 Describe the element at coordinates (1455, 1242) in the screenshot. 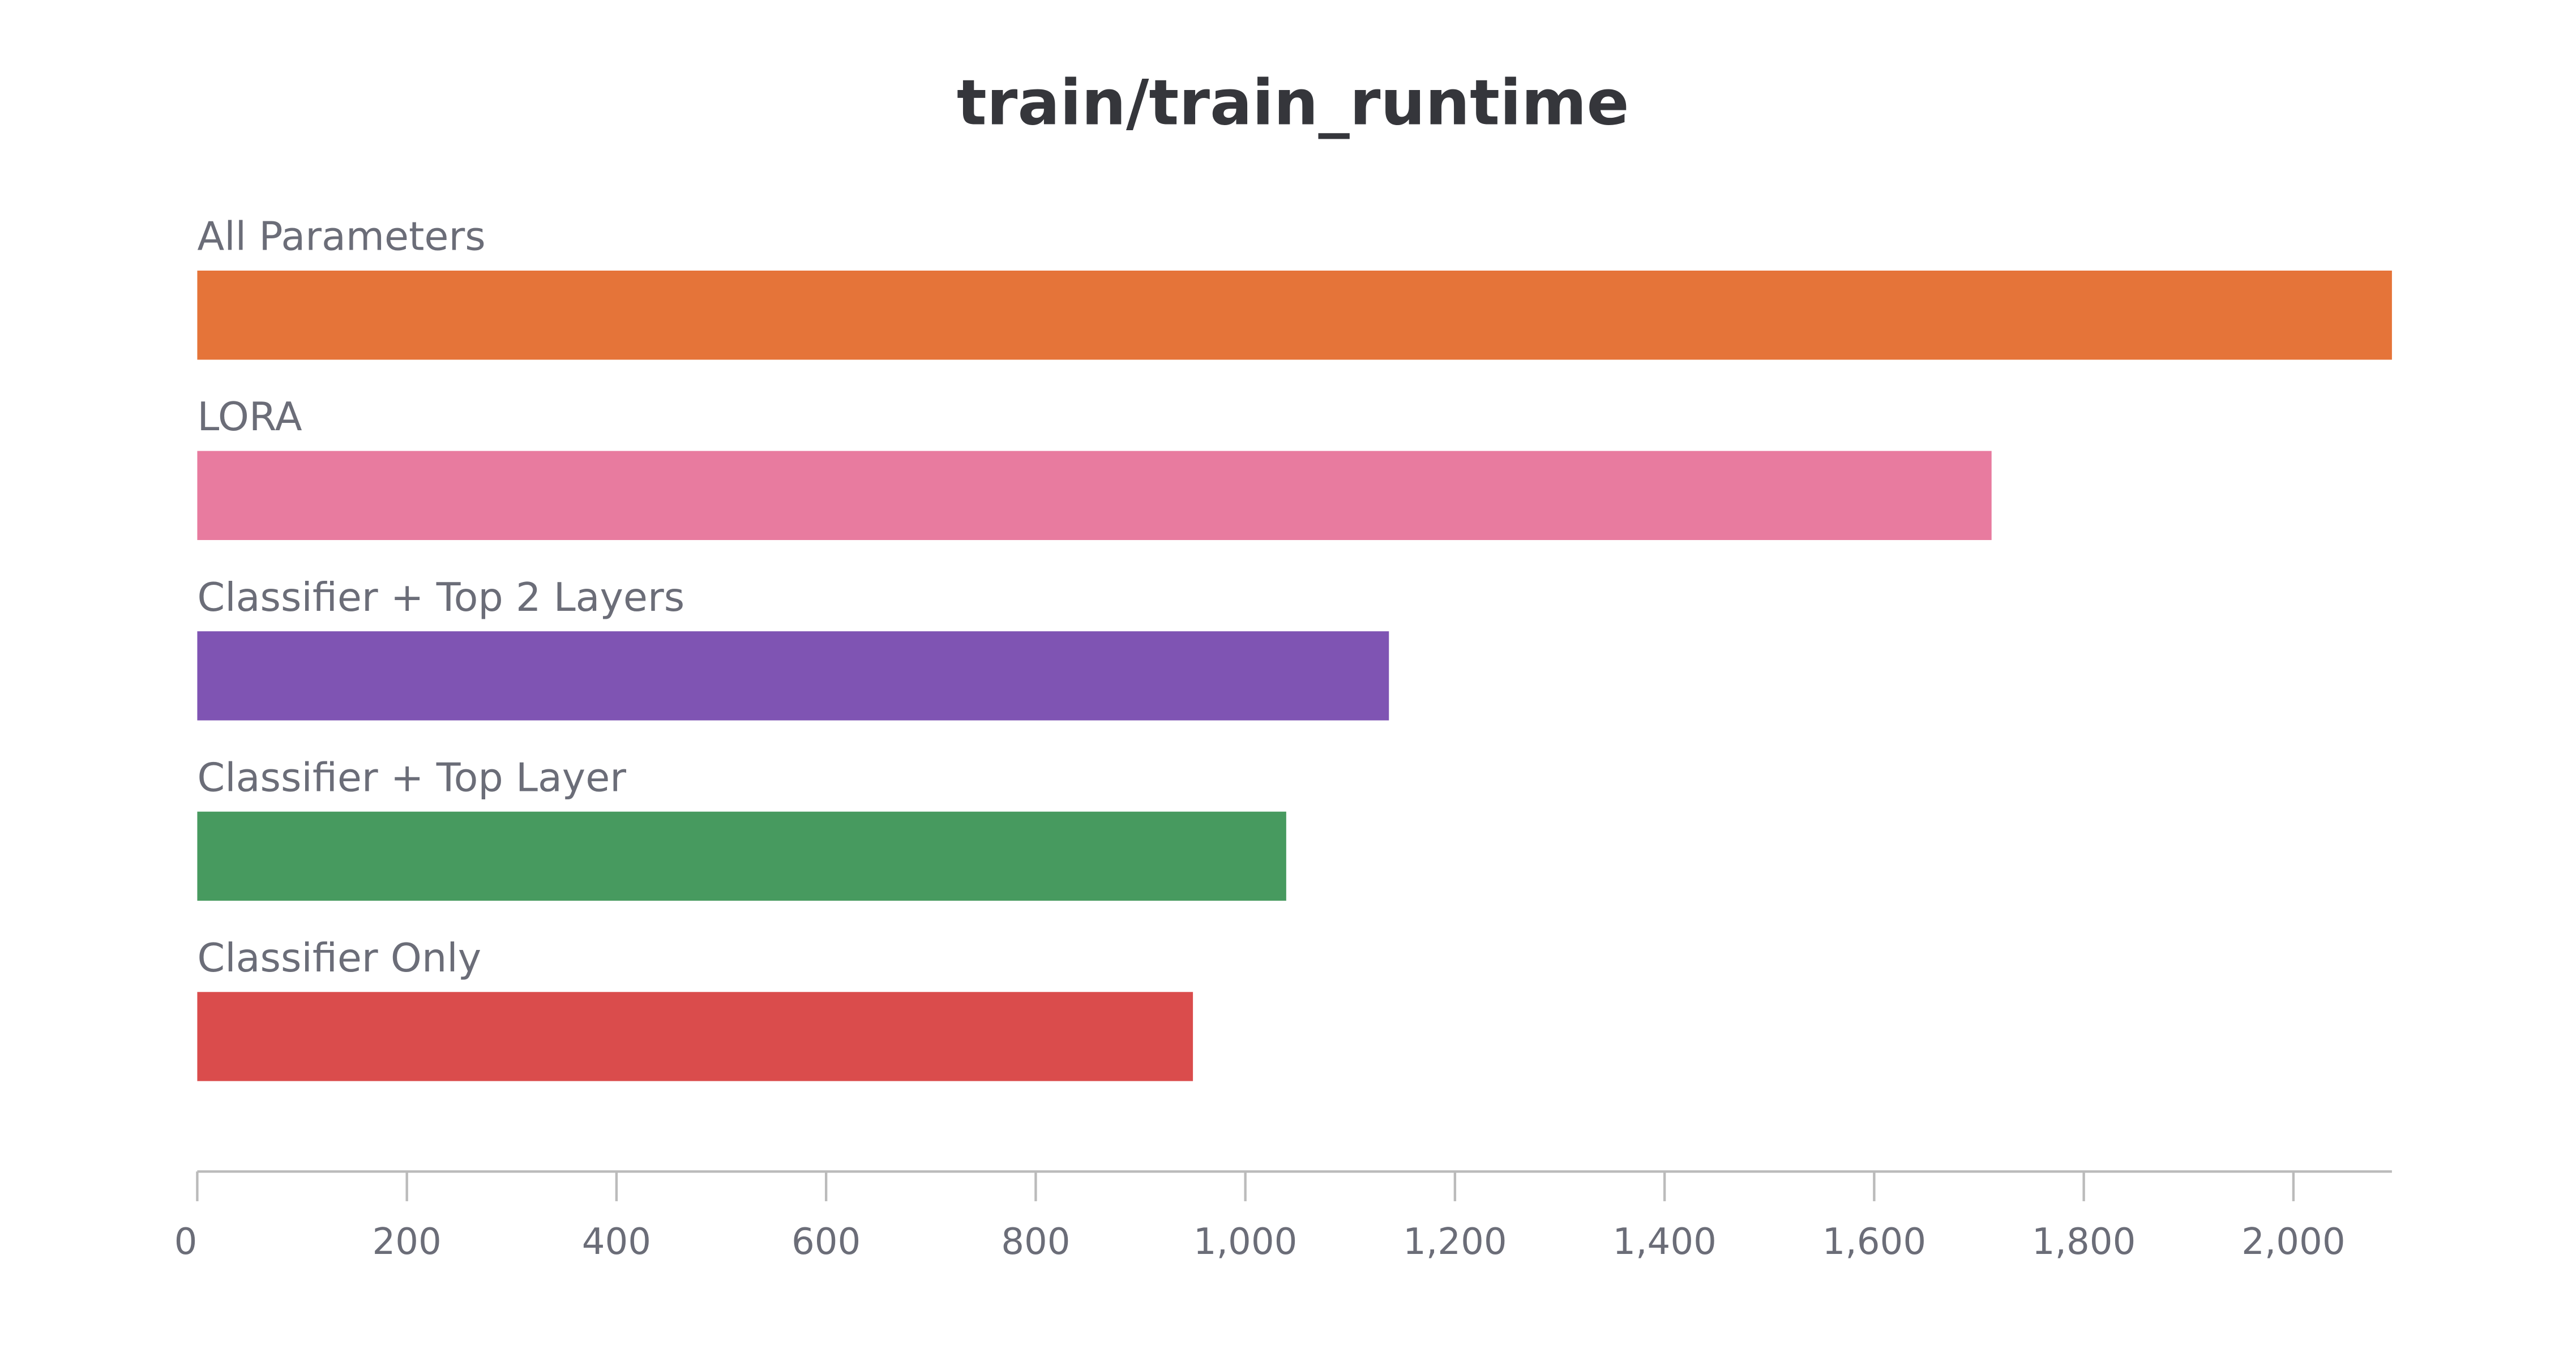

I see `x-tick-label: 1,200` at that location.